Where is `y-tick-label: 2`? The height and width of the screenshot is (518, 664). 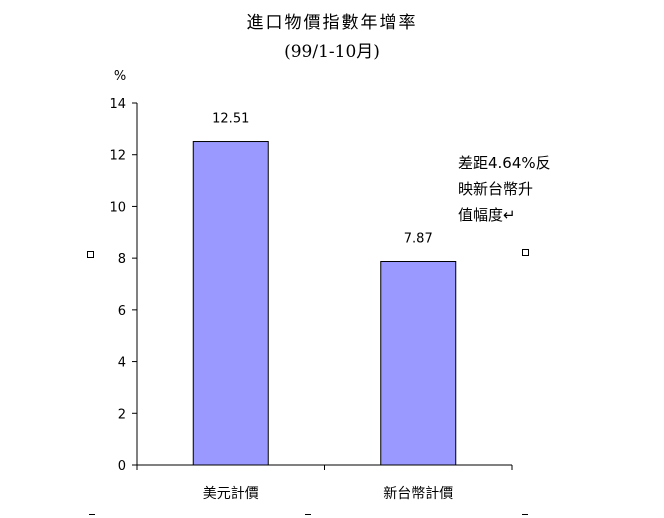
y-tick-label: 2 is located at coordinates (122, 414).